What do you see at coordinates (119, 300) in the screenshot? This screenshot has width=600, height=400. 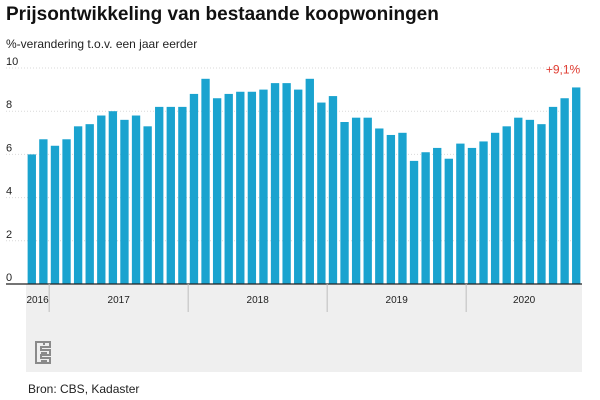 I see `x-tick-label: 2017` at bounding box center [119, 300].